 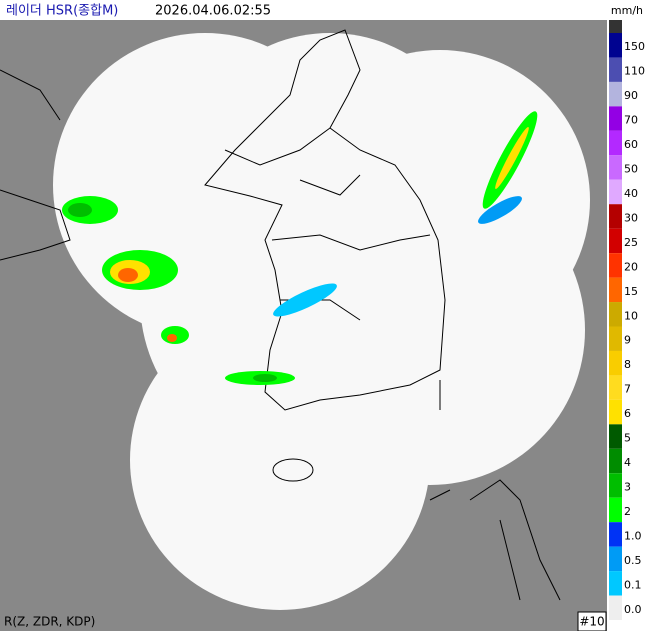 What do you see at coordinates (631, 315) in the screenshot?
I see `legend-label: 10` at bounding box center [631, 315].